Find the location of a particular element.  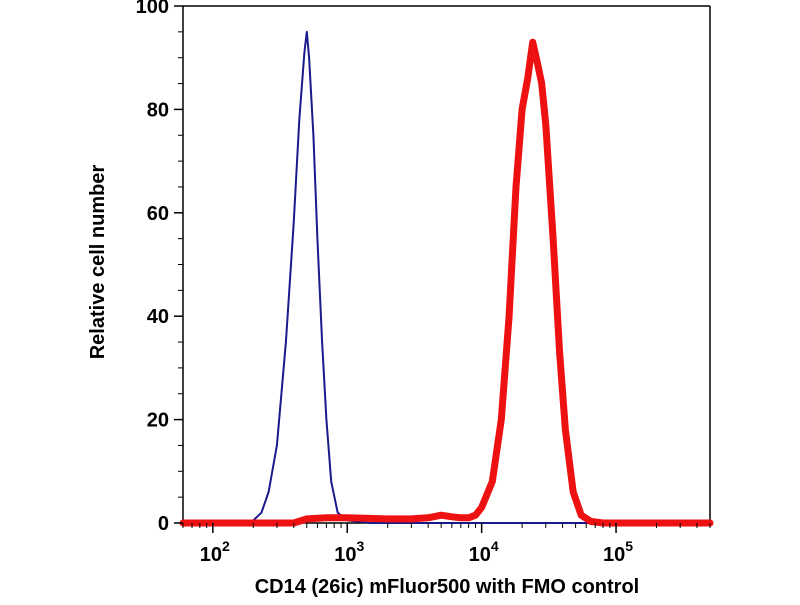

y-axis-title: Relative cell number is located at coordinates (98, 262).